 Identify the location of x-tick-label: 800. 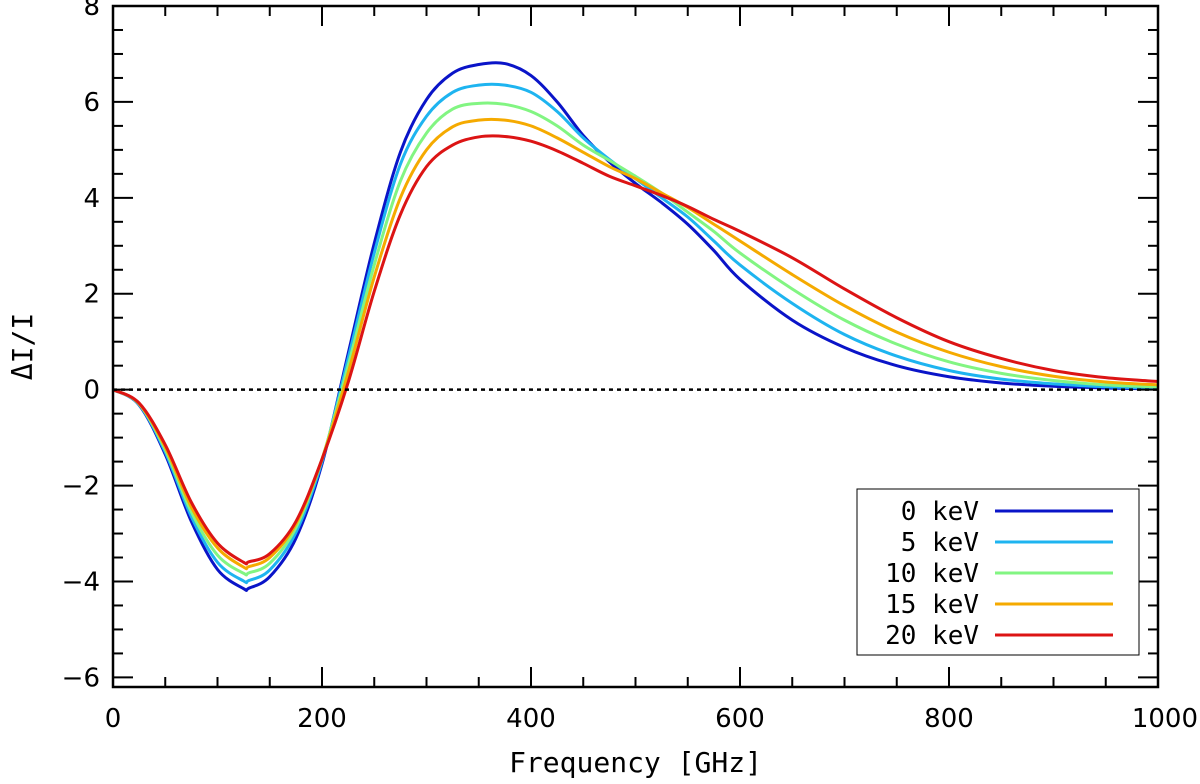
(949, 719).